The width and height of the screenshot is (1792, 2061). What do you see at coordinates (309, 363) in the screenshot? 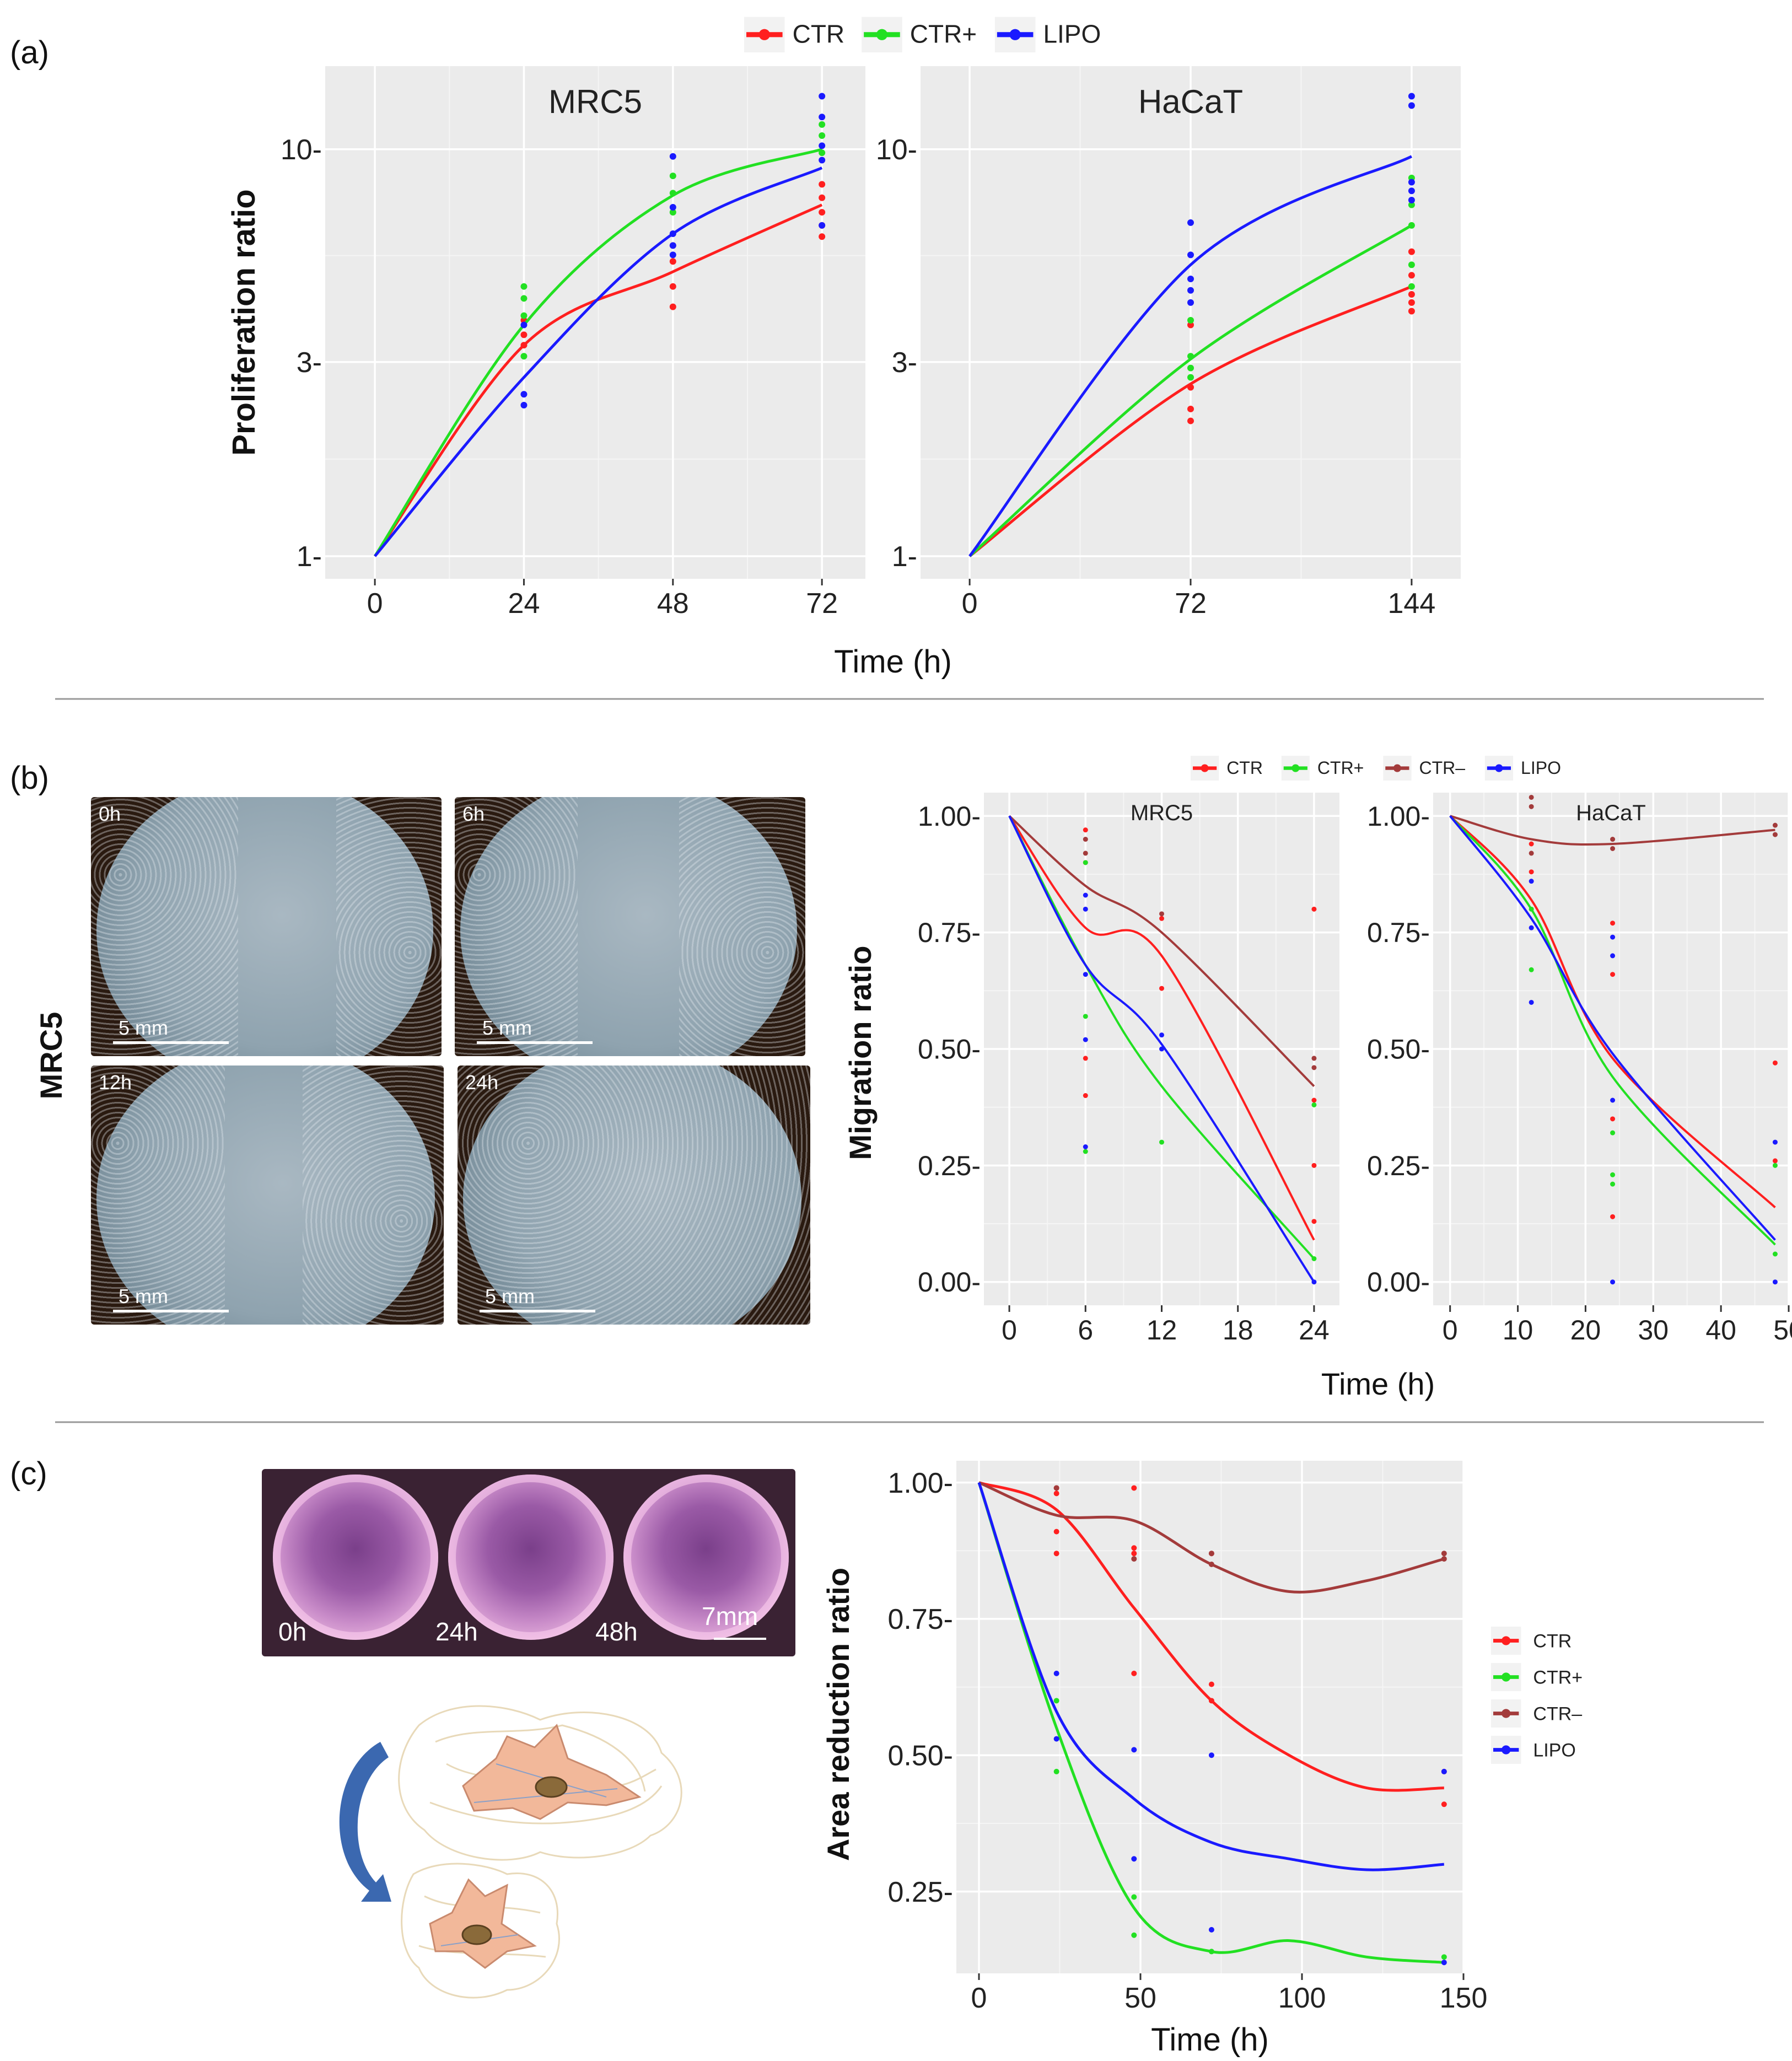
I see `y-tick-label: 3-` at bounding box center [309, 363].